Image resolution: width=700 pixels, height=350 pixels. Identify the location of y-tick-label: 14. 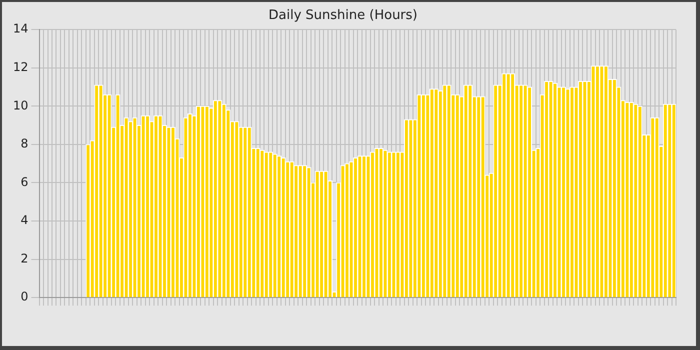
(20, 29).